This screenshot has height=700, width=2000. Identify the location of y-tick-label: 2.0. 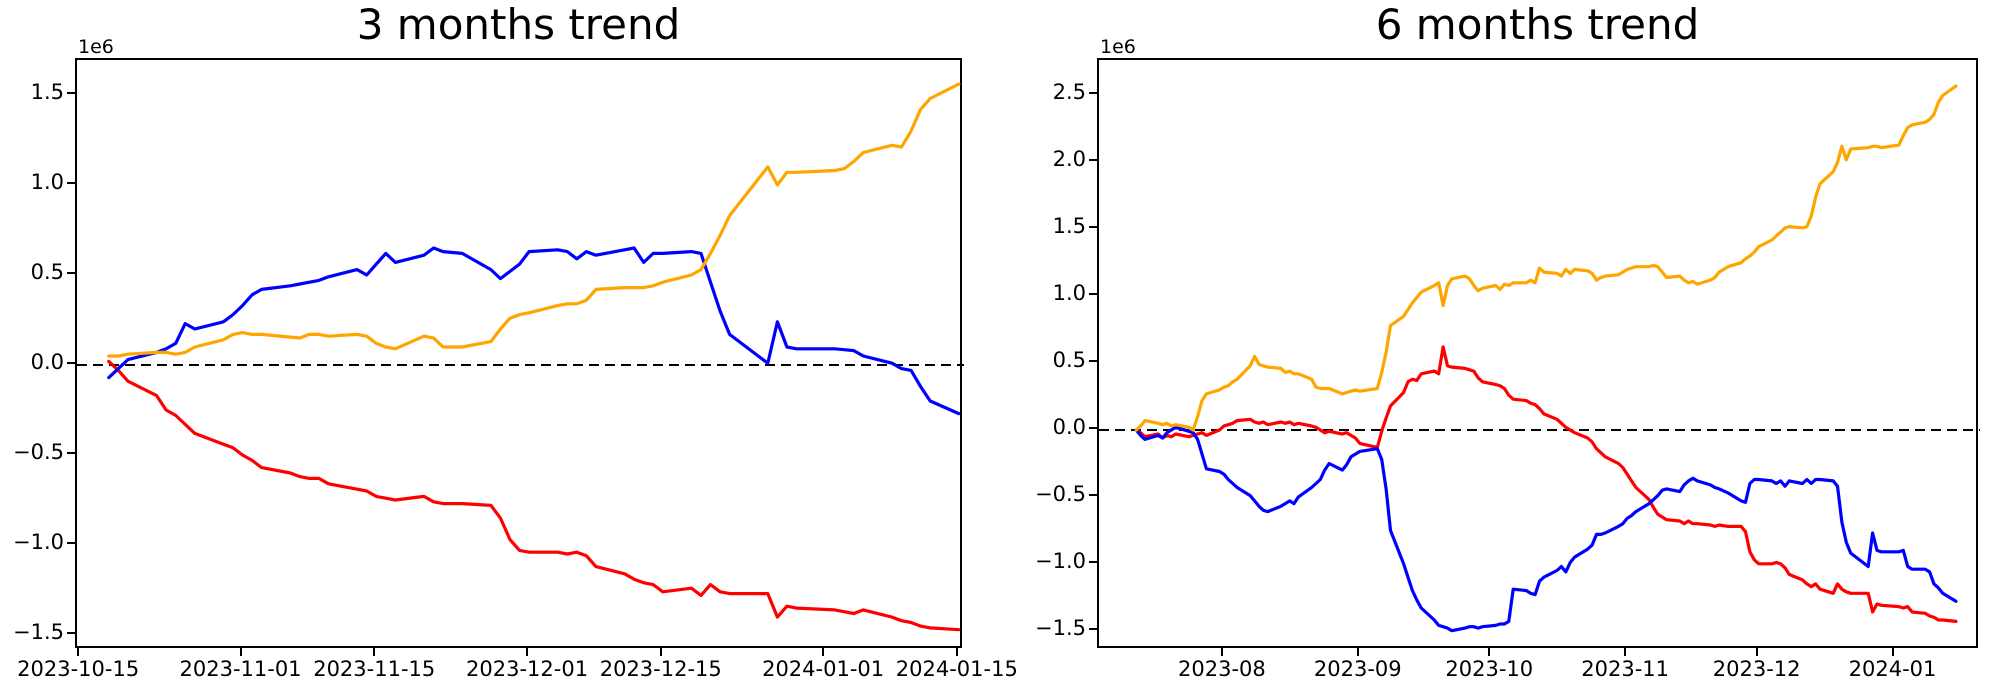
(1069, 159).